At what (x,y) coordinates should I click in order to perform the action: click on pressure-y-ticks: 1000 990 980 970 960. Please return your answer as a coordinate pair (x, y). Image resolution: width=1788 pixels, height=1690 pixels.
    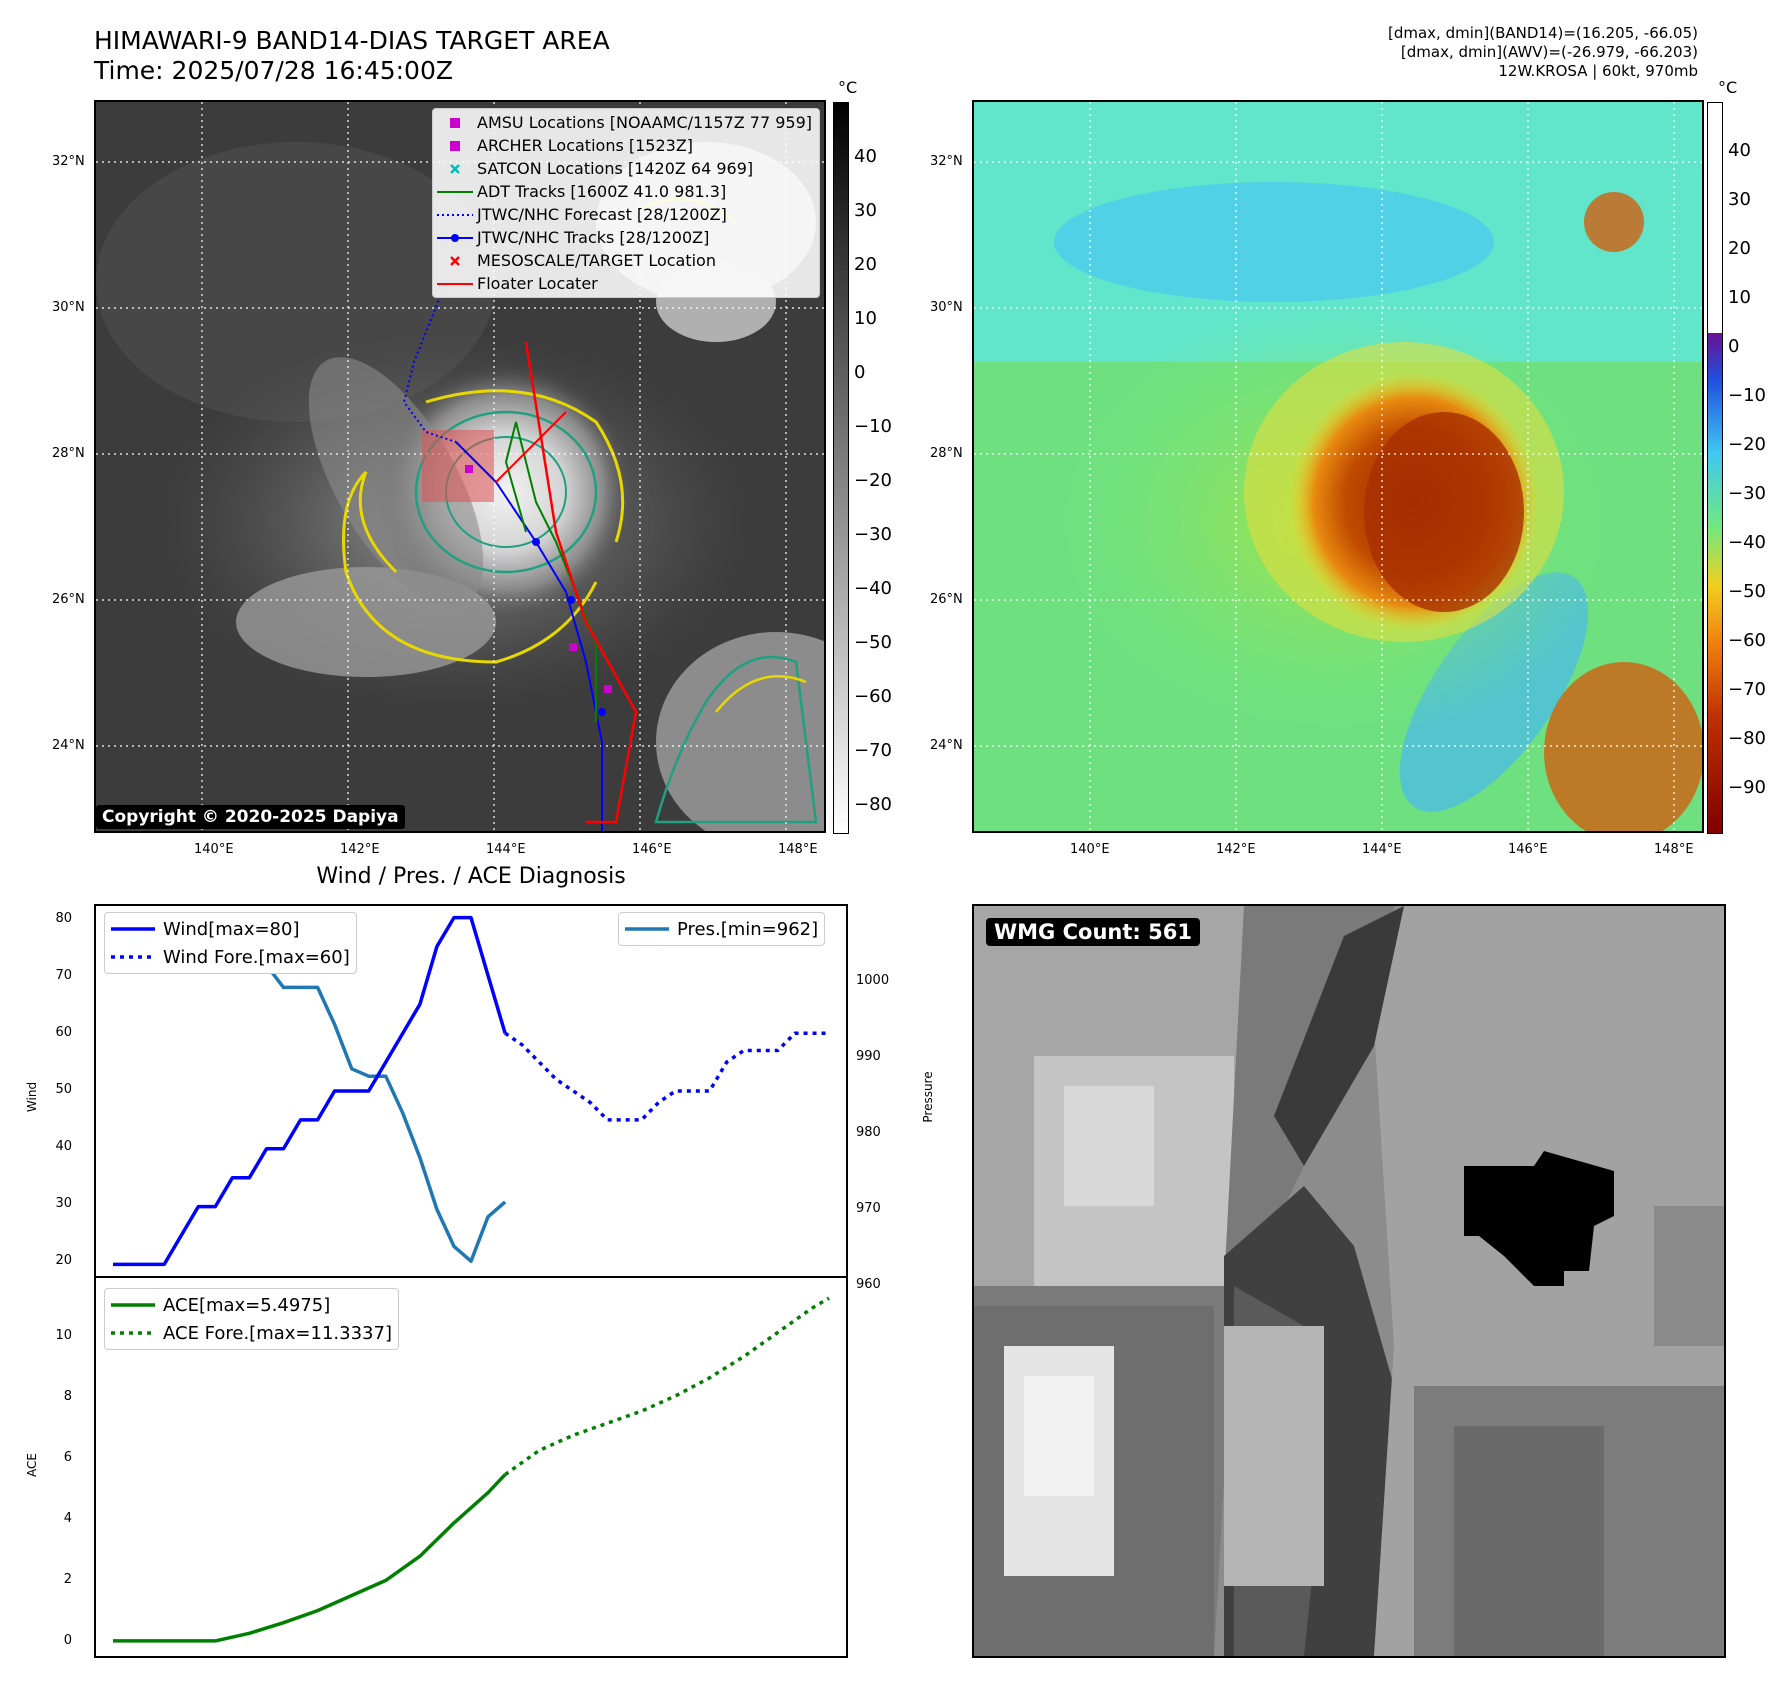
    Looking at the image, I should click on (881, 1098).